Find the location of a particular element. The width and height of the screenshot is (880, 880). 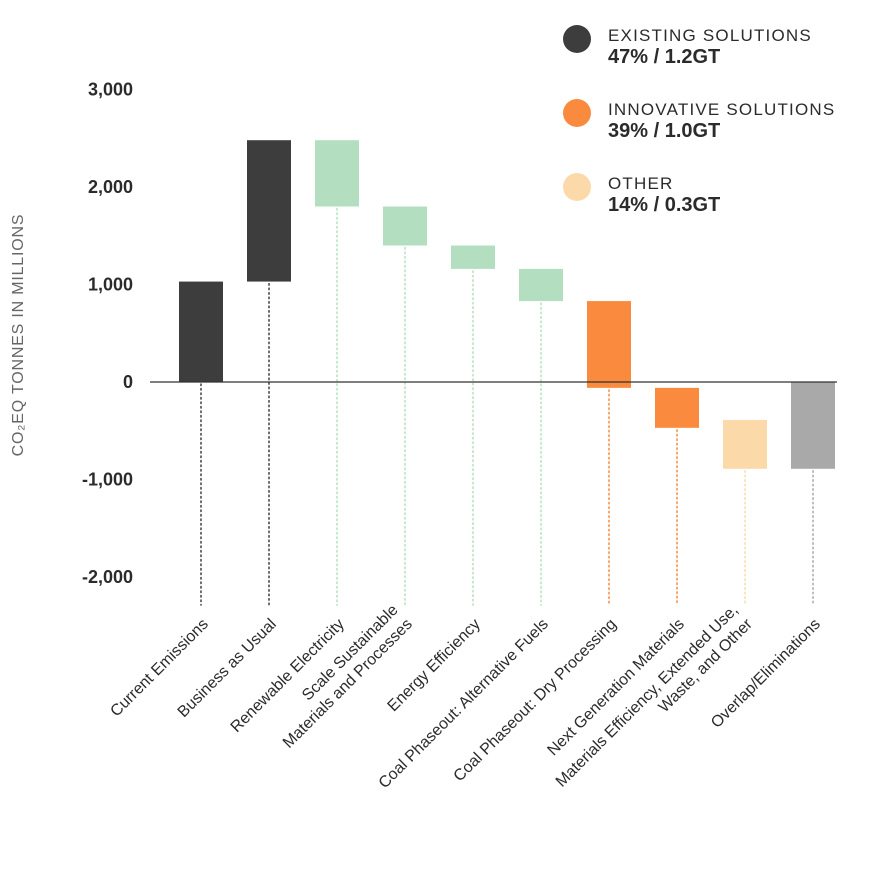

y-tick-label: 2,000 is located at coordinates (110, 187).